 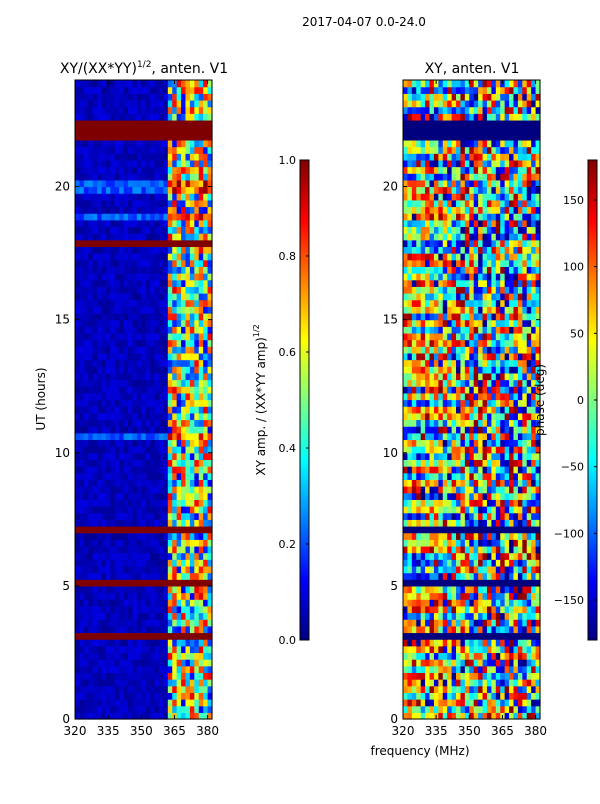 What do you see at coordinates (288, 160) in the screenshot?
I see `amplitude-colorbar-tick-label: 1.0` at bounding box center [288, 160].